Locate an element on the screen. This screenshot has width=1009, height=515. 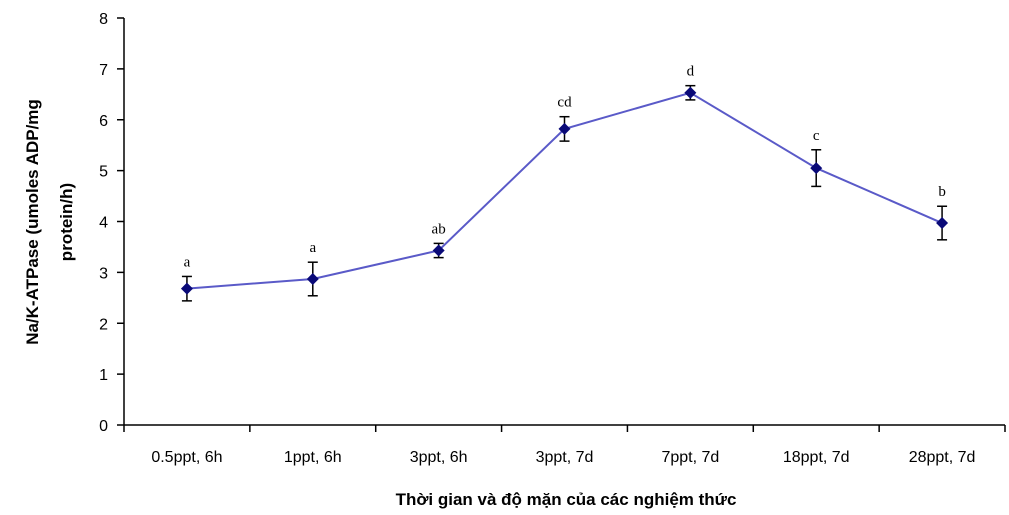
data-label: d is located at coordinates (691, 72).